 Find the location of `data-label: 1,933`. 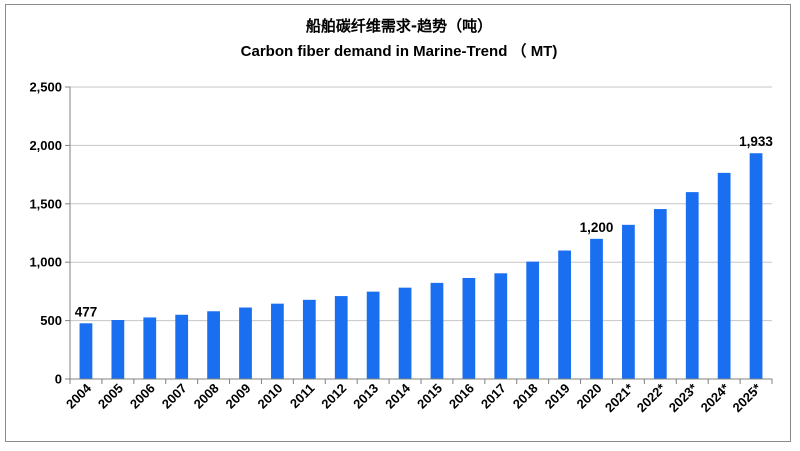

data-label: 1,933 is located at coordinates (756, 141).